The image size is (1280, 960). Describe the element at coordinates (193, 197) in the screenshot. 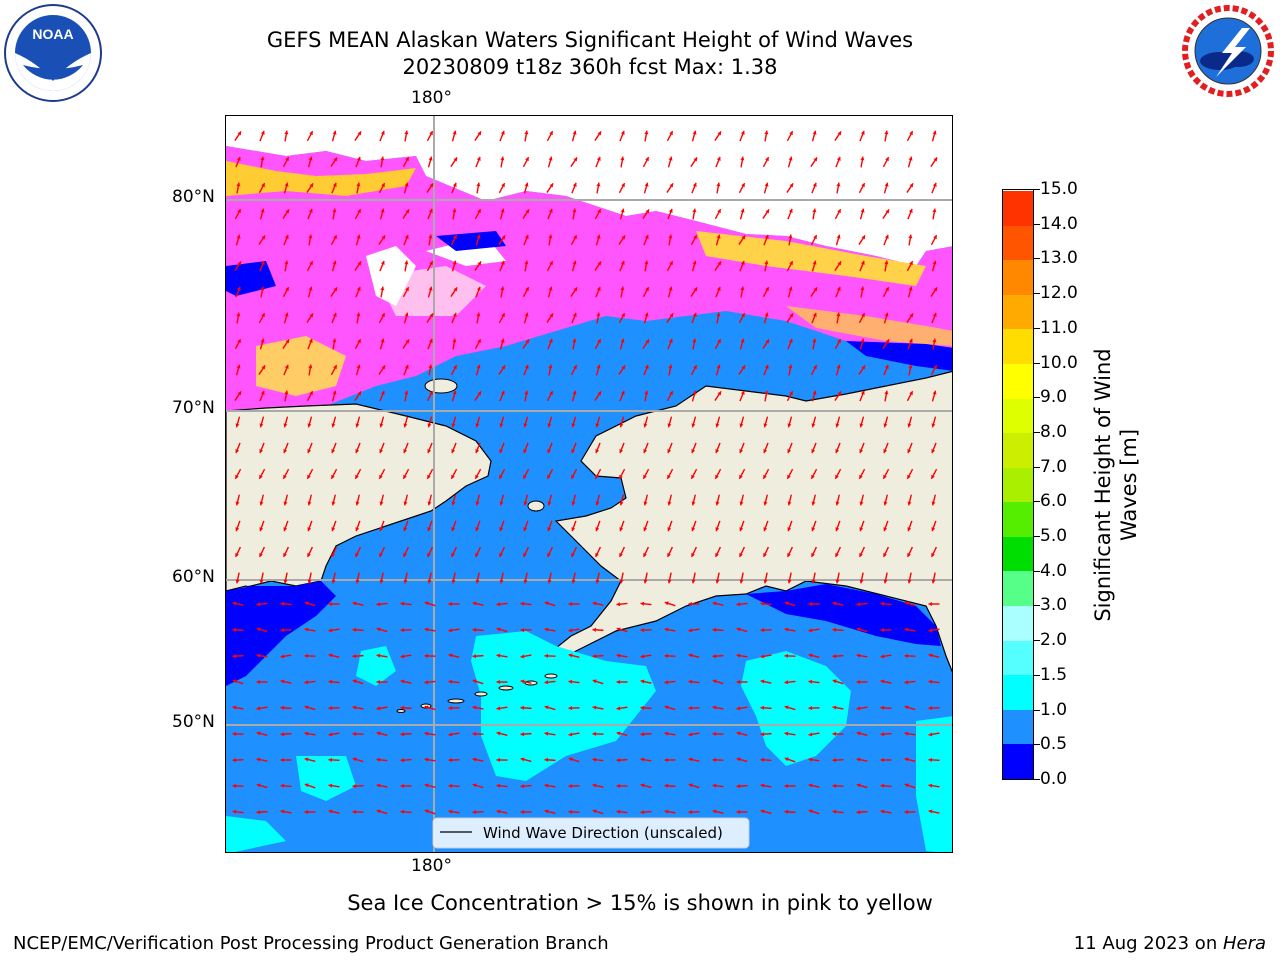

I see `lat-label-80: 80°N` at that location.